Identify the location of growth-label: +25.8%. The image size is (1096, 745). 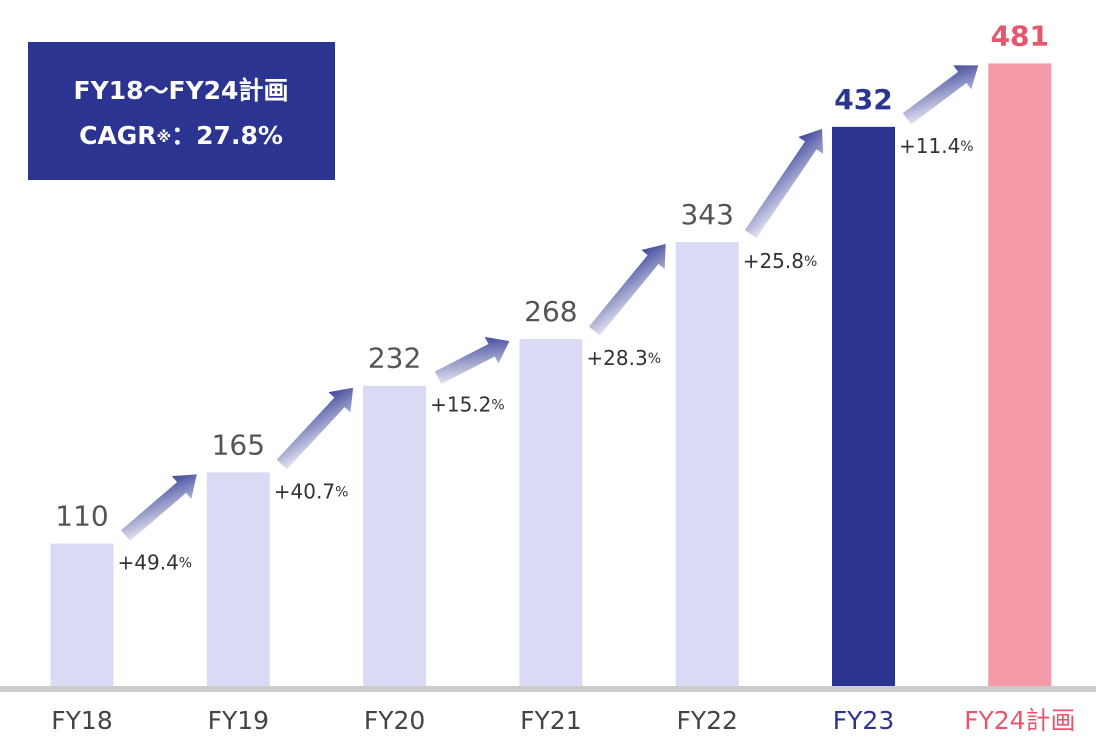
(780, 261).